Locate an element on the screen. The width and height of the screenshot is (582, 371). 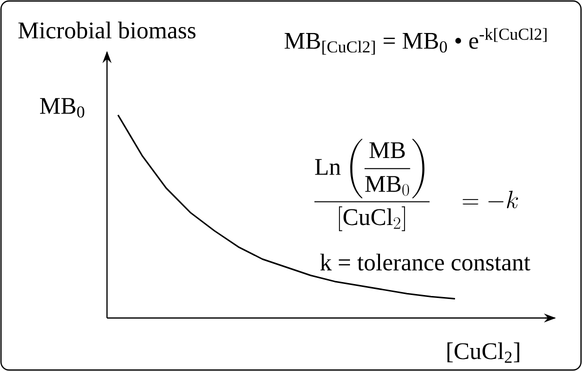
x-axis-title: [CuCl$_{2}$] is located at coordinates (483, 352).